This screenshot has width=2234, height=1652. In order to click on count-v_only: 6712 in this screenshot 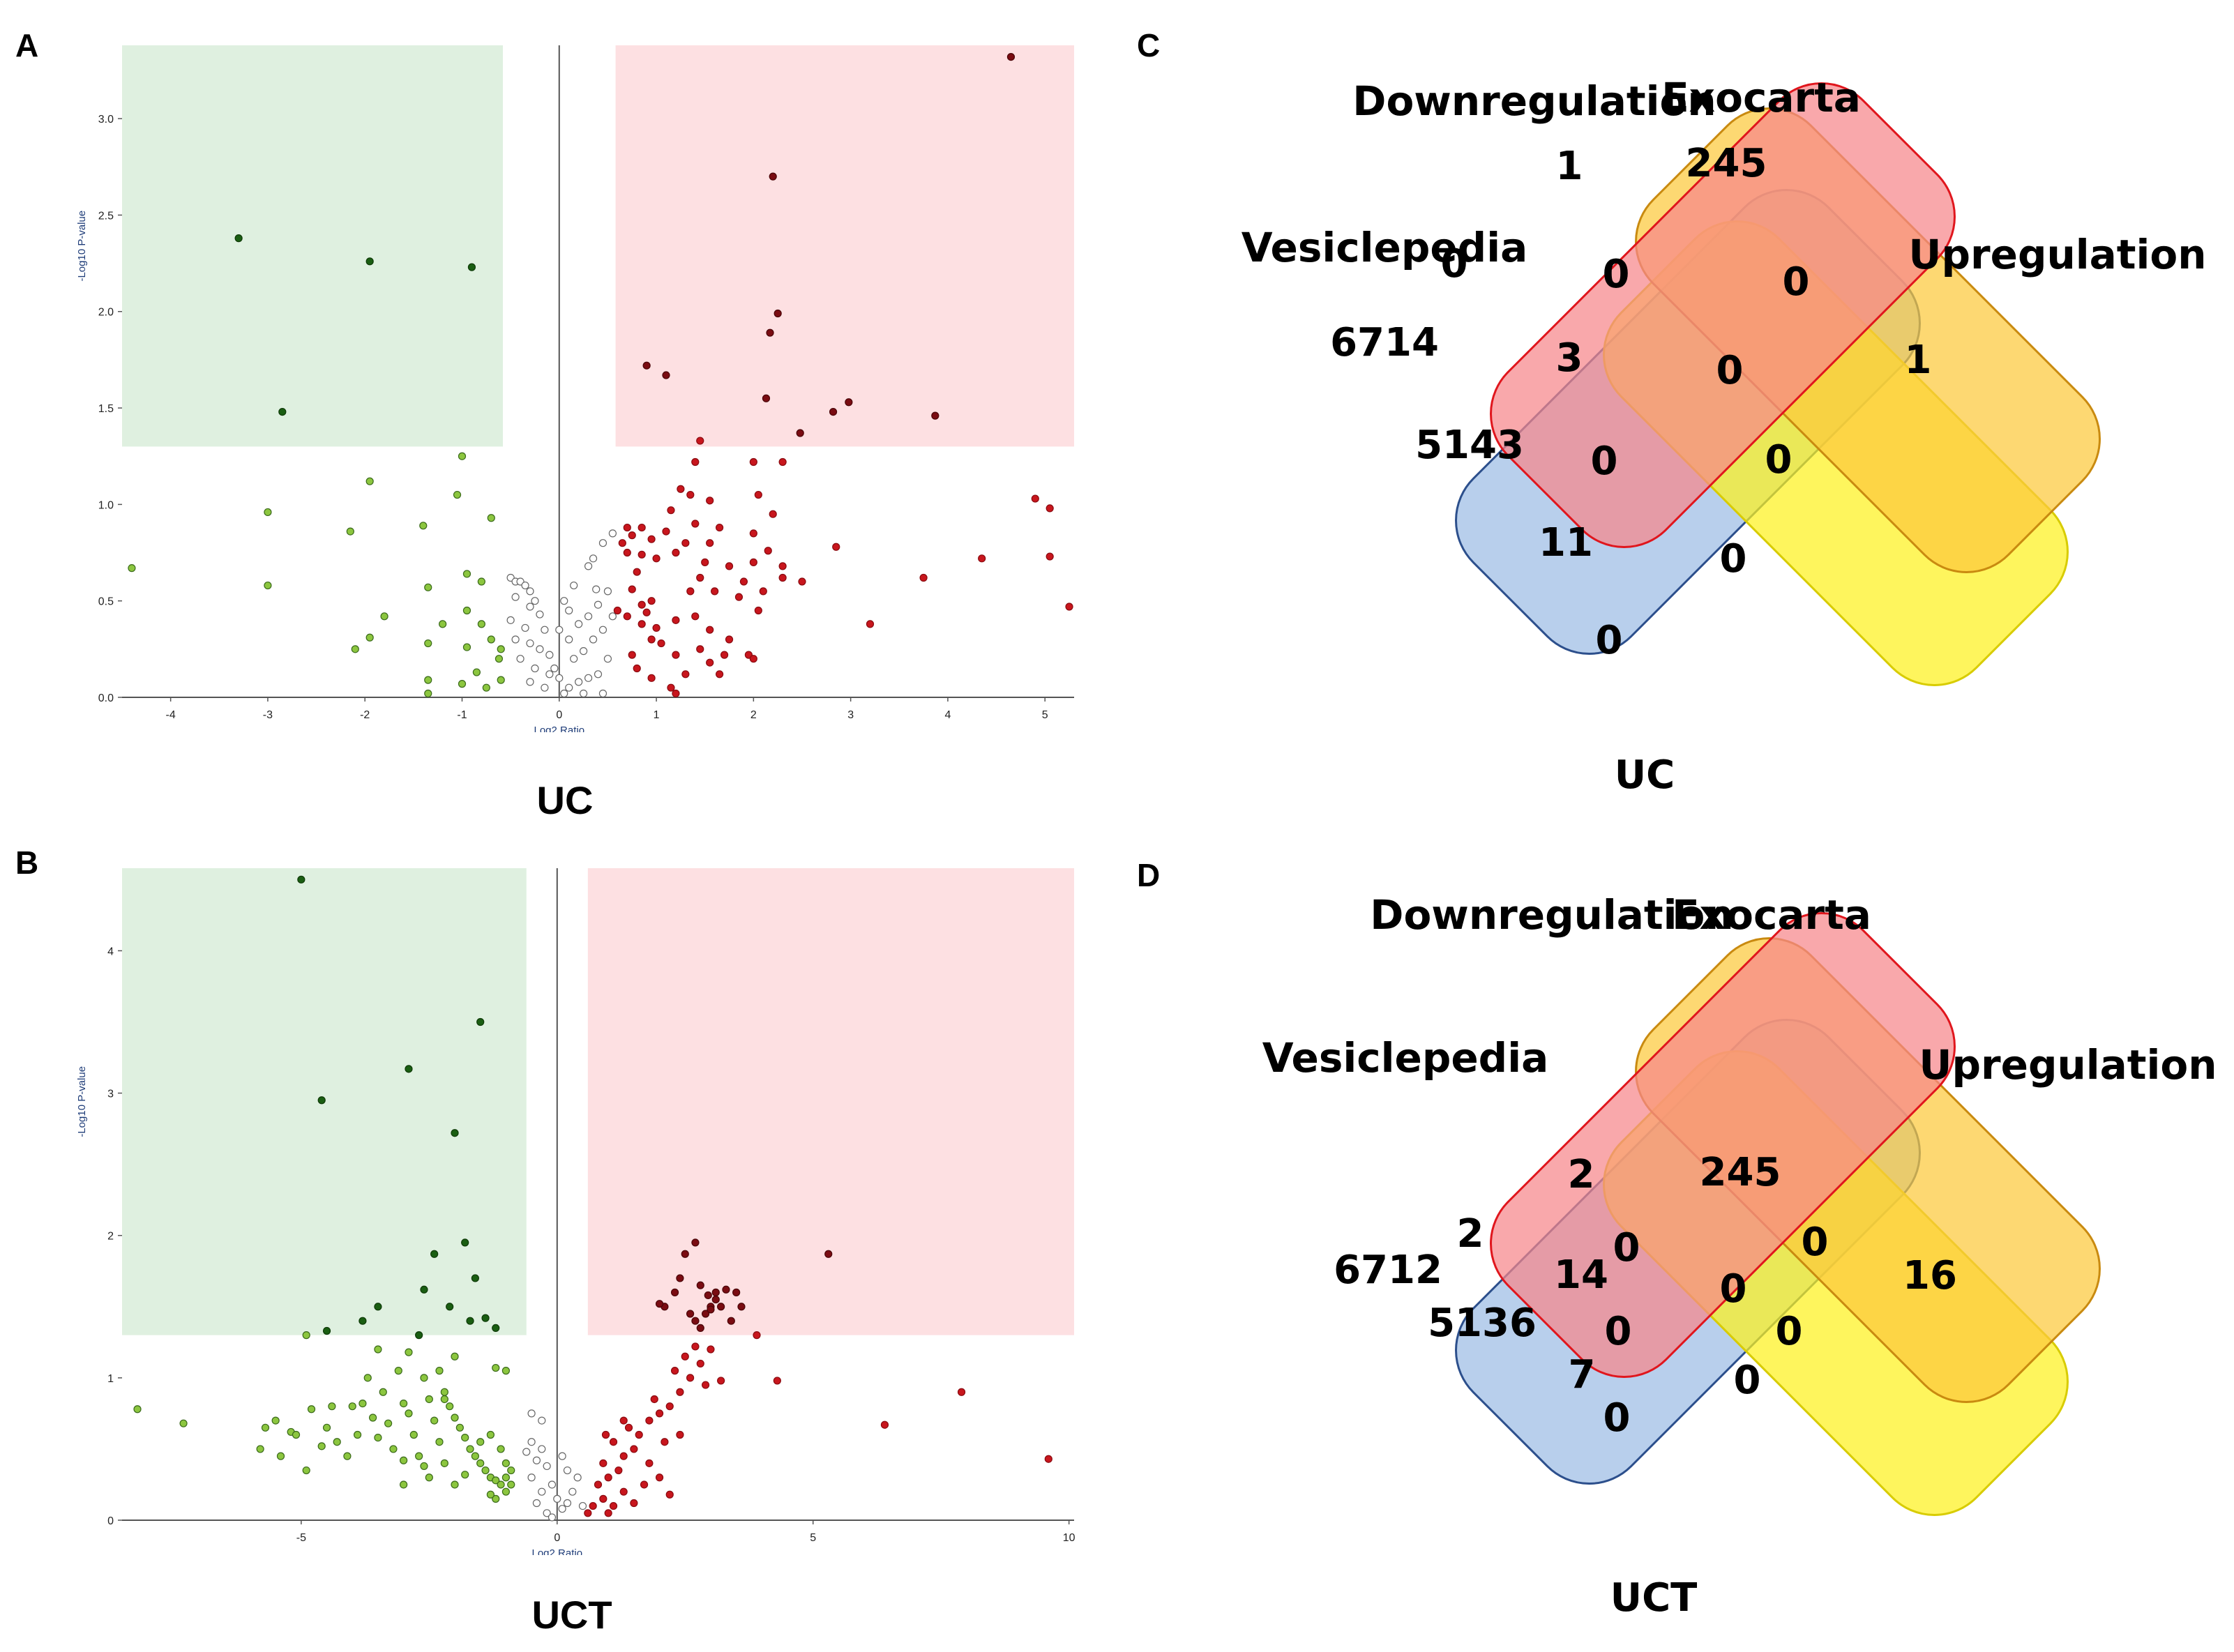, I will do `click(1388, 1270)`.